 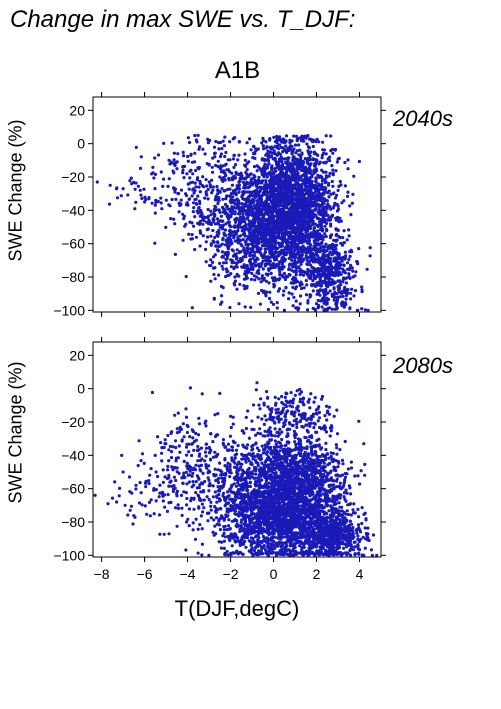 What do you see at coordinates (237, 70) in the screenshot?
I see `scenario-title: A1B` at bounding box center [237, 70].